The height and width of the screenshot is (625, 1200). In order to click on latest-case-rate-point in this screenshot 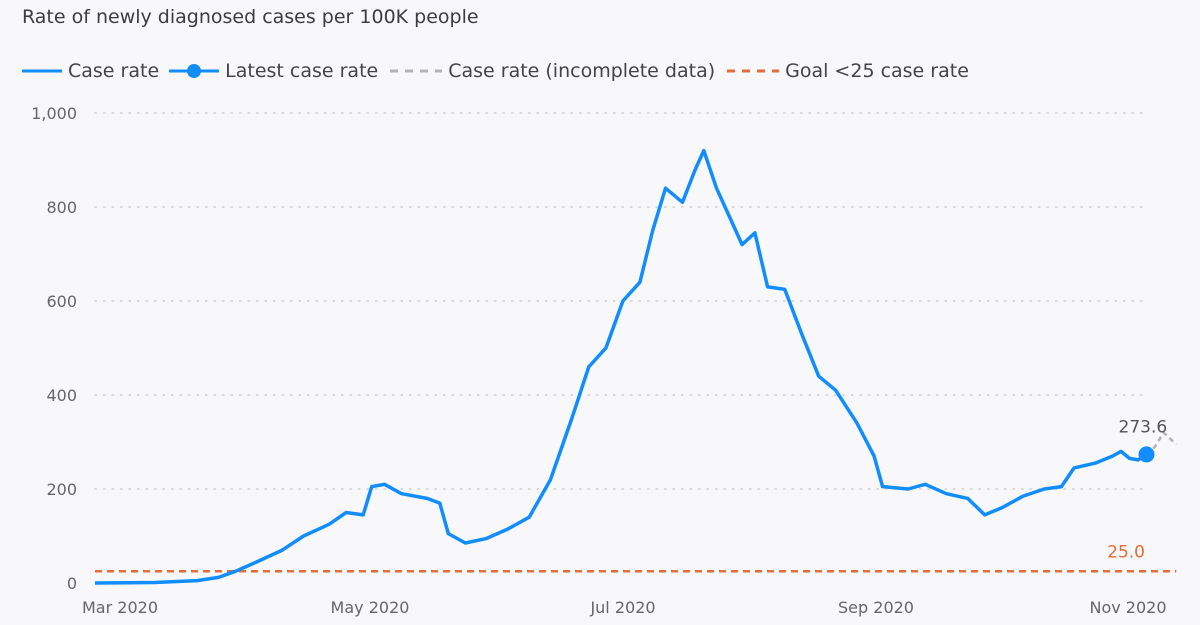, I will do `click(1146, 454)`.